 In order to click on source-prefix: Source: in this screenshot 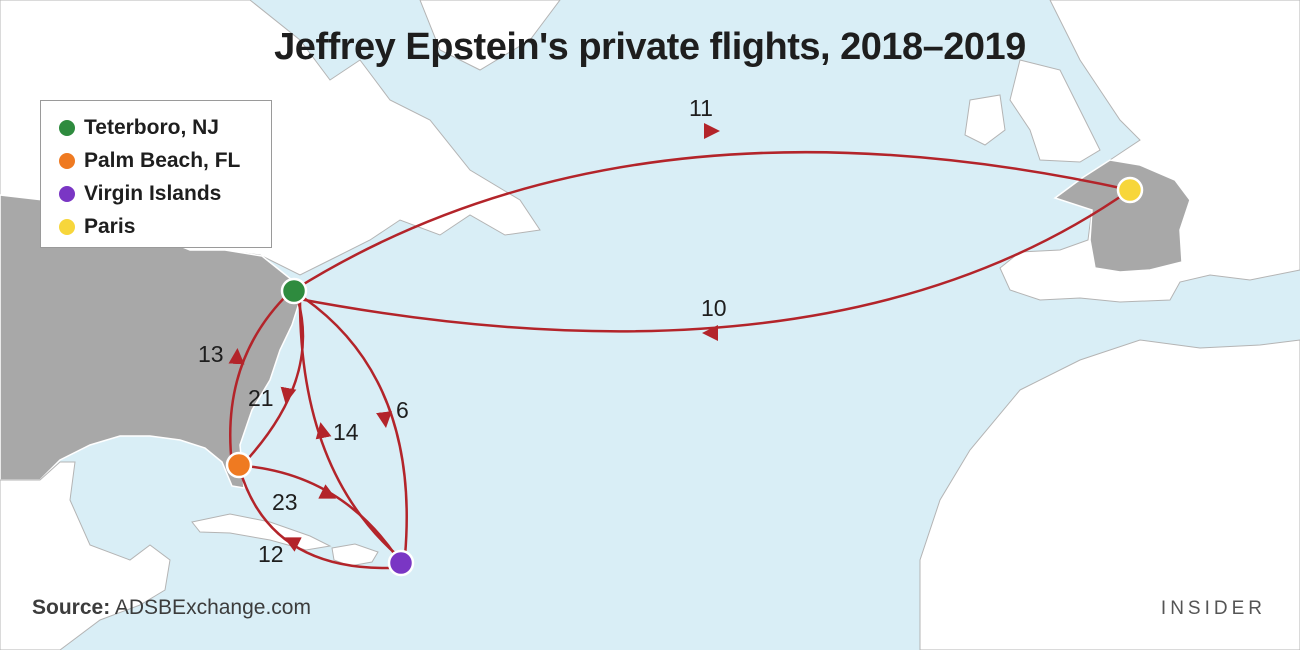, I will do `click(71, 607)`.